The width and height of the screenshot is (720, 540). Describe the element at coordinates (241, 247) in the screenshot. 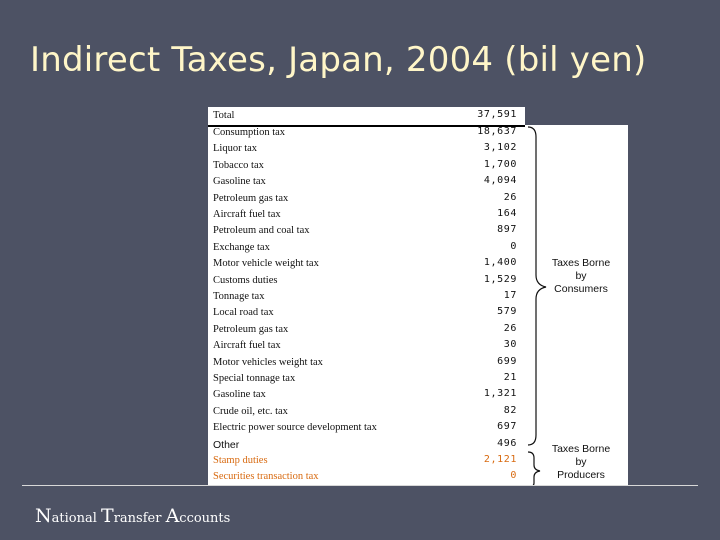

I see `tax-name: Exchange tax` at that location.